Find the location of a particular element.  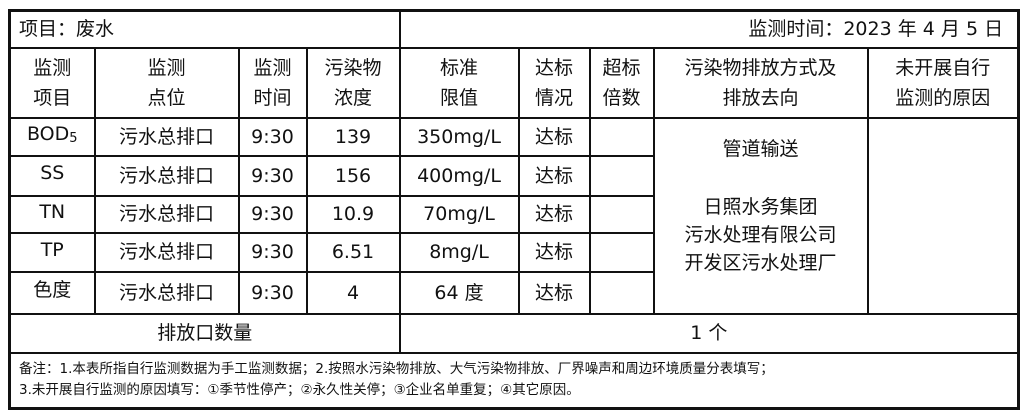

header-line: 标准 is located at coordinates (459, 67).